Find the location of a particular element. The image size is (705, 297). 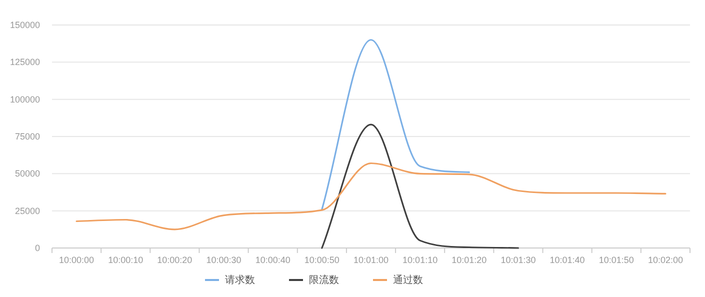

x-tick-label: 10:02:00 is located at coordinates (665, 260).